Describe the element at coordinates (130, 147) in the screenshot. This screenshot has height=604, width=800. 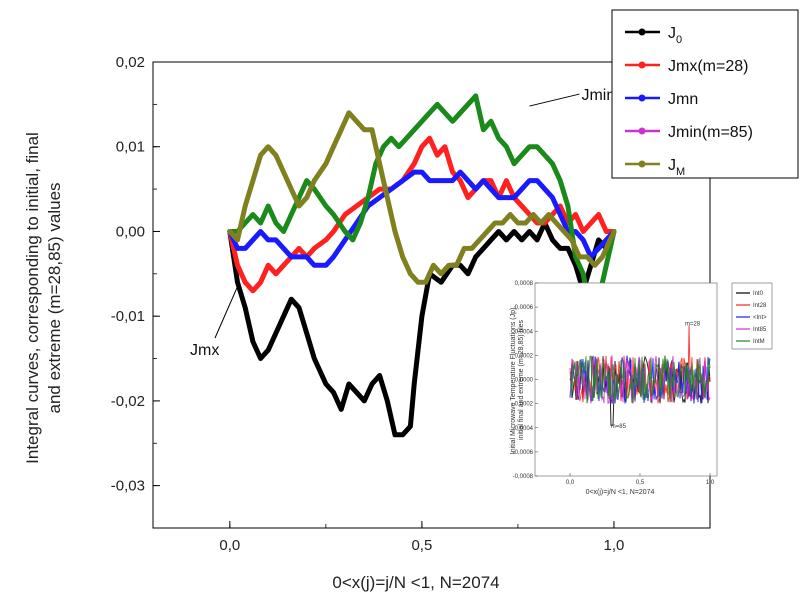
I see `y-tick-label: 0,01` at that location.